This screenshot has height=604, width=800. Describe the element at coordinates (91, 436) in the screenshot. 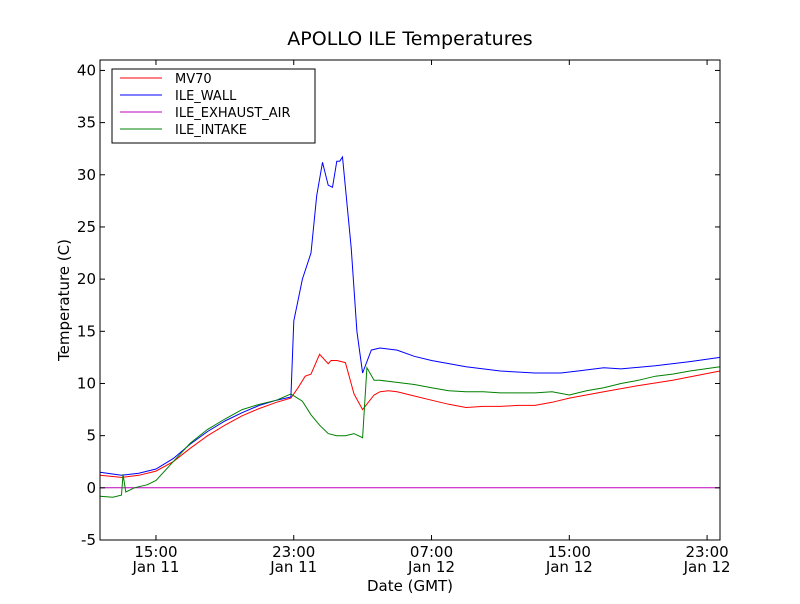

I see `y-tick-label: 5` at that location.